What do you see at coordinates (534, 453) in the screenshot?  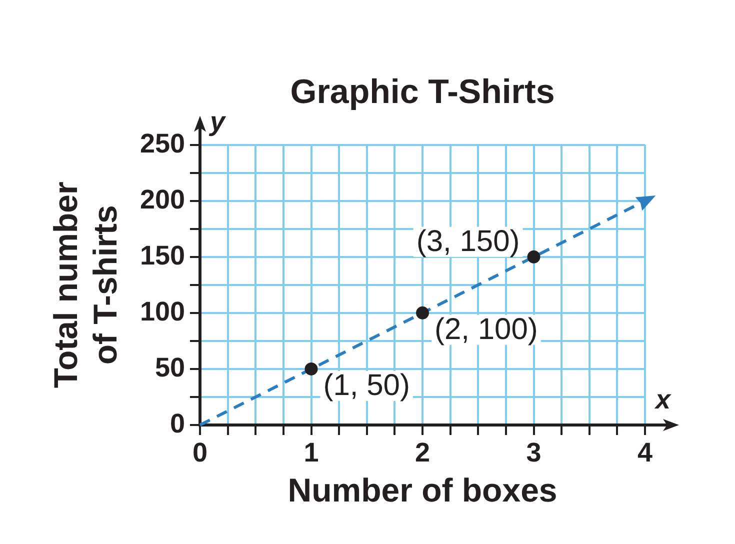 I see `x-tick-label: 3` at bounding box center [534, 453].